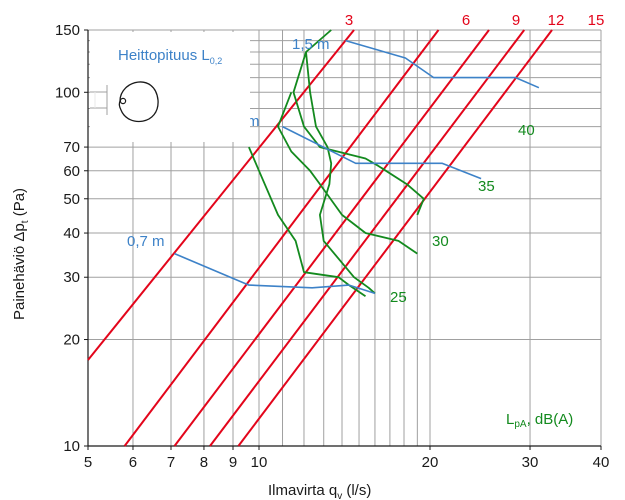 This screenshot has width=625, height=500. Describe the element at coordinates (319, 491) in the screenshot. I see `x-axis-title: Ilmavirta qv (l/s)` at that location.